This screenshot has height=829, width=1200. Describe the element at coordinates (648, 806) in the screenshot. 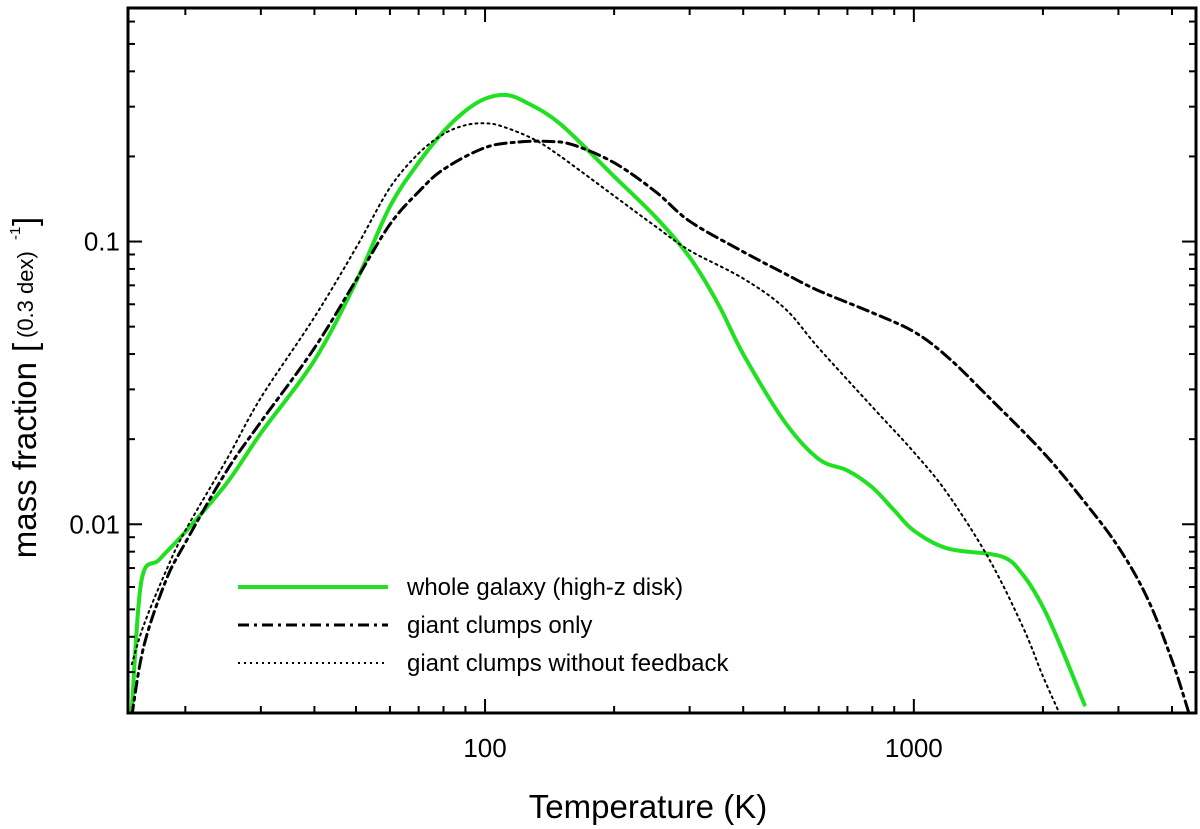

I see `x-axis-title: Temperature (K)` at that location.